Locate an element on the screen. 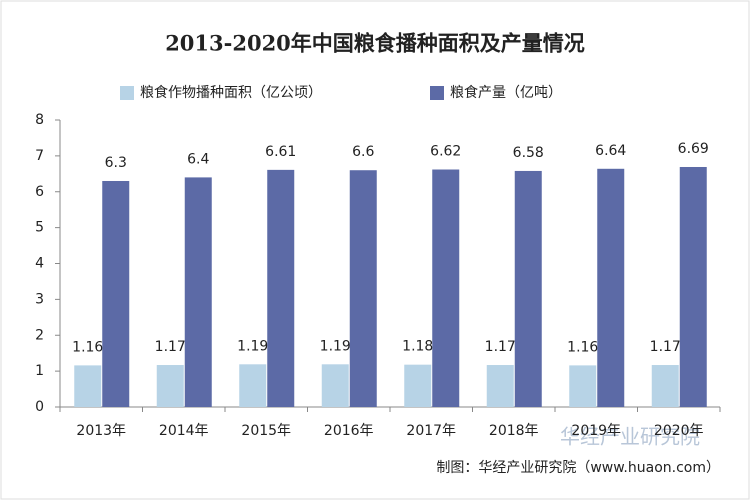 Image resolution: width=750 pixels, height=500 pixels. value-label: 6.58 is located at coordinates (528, 153).